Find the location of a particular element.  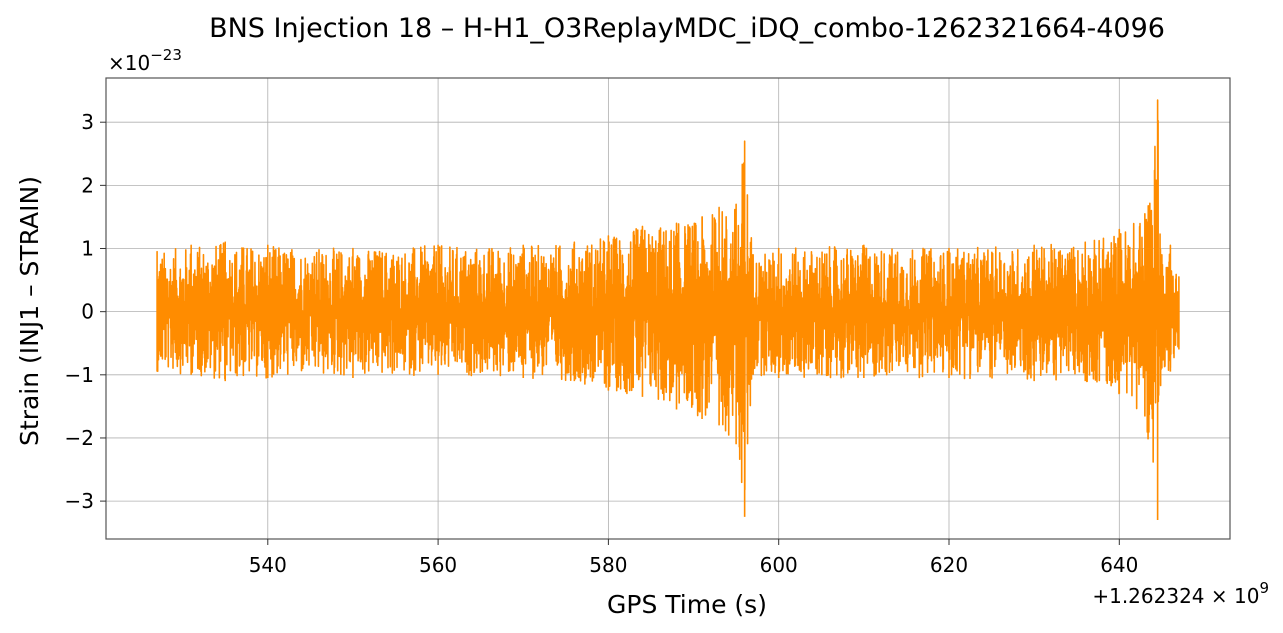

y-tick-label: −3 is located at coordinates (79, 501).